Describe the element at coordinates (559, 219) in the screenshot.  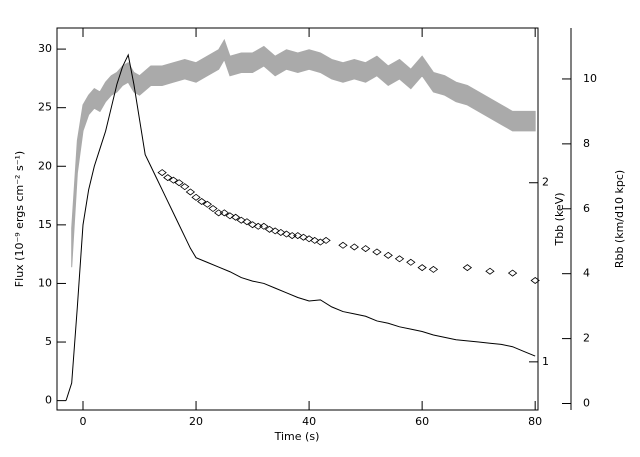
I see `y2-axis-title: Tbb (keV)` at that location.